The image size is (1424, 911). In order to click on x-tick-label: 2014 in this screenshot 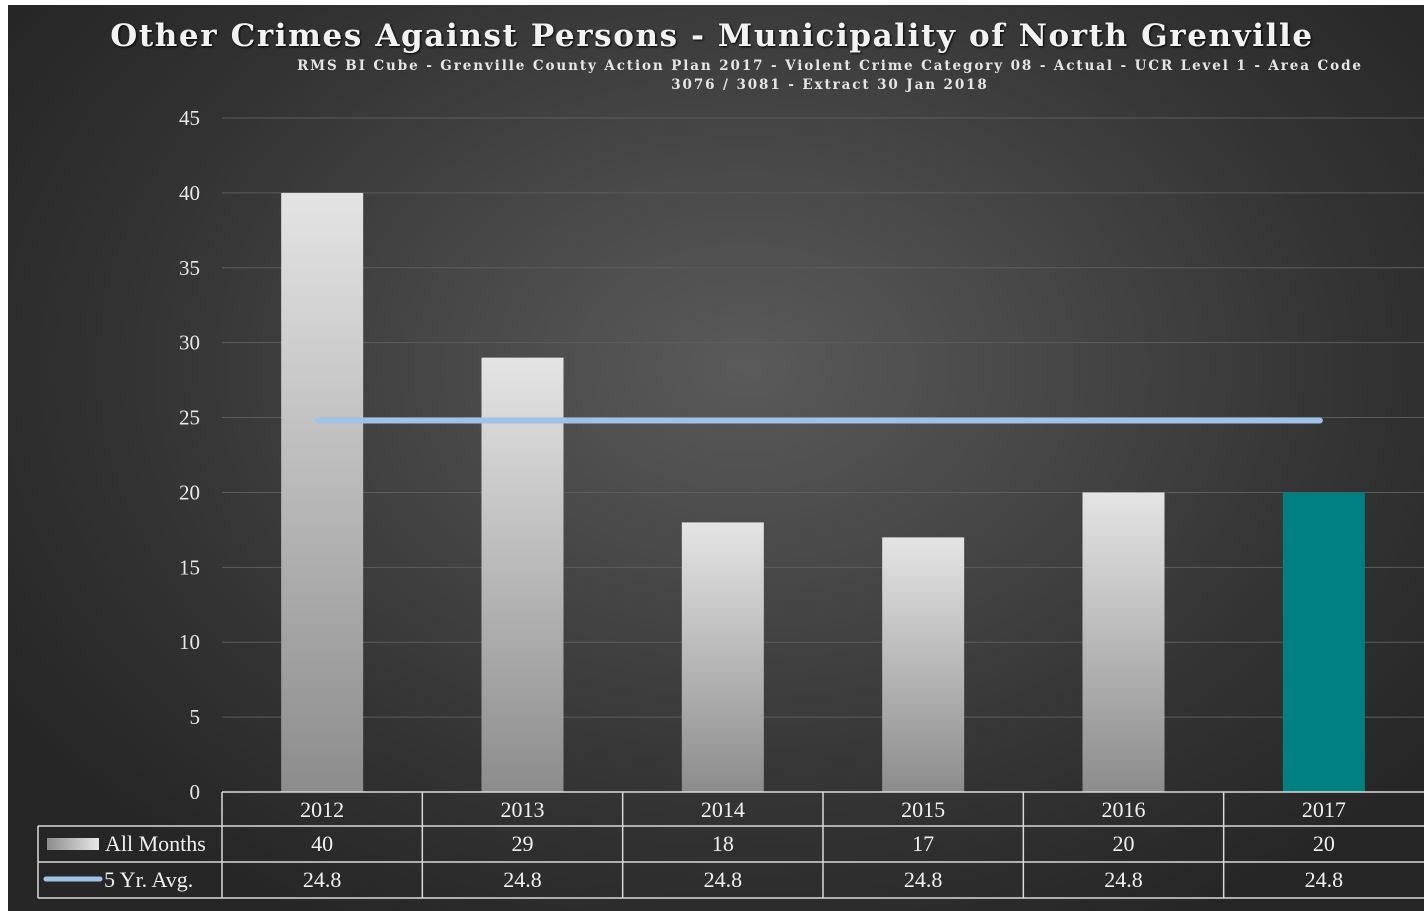, I will do `click(723, 809)`.